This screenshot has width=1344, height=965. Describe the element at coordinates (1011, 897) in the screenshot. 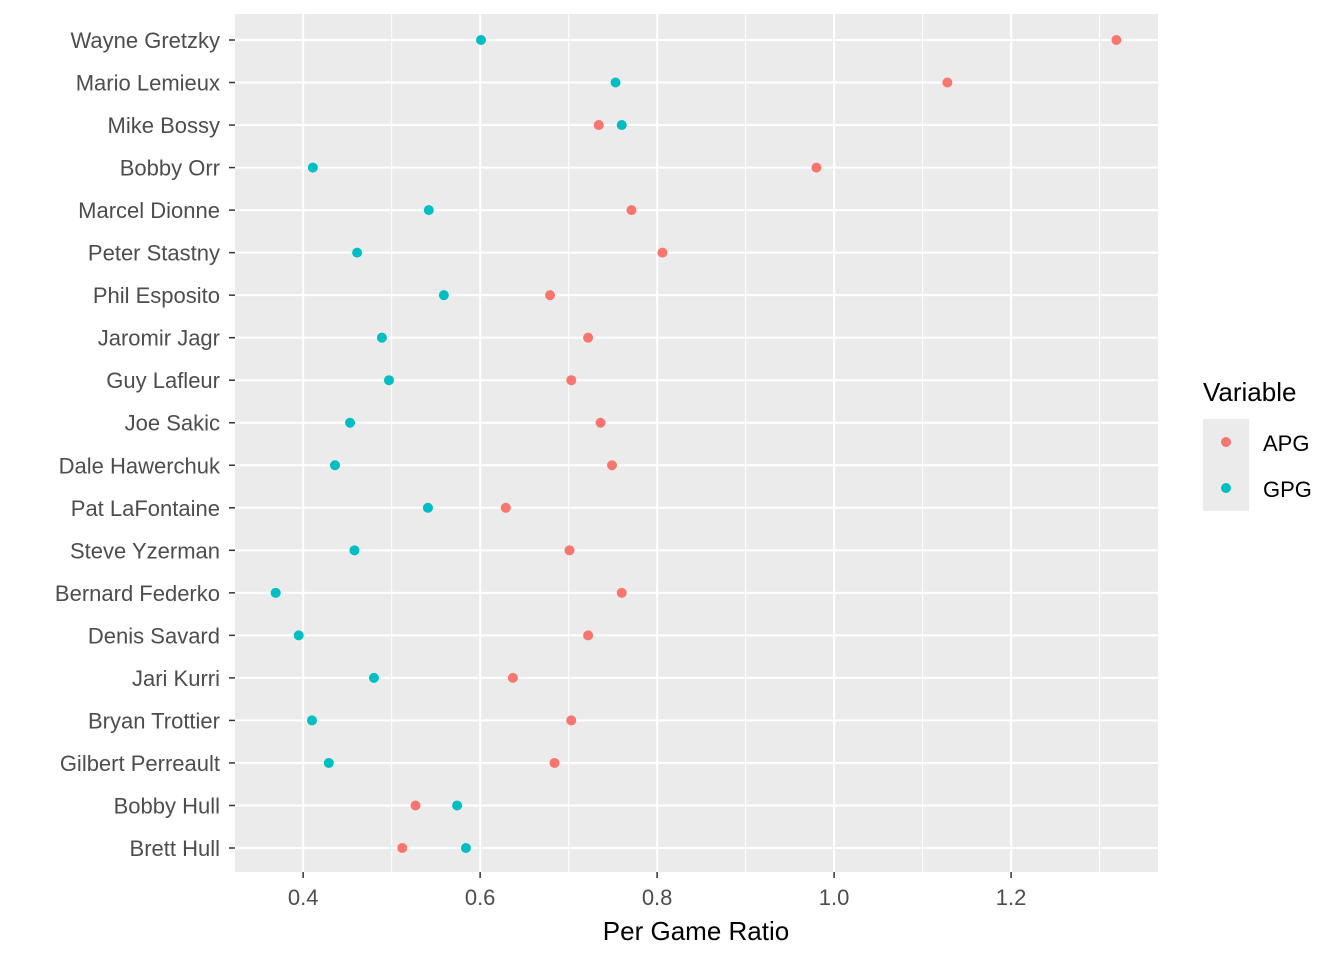

I see `x-tick-label: 1.2` at that location.